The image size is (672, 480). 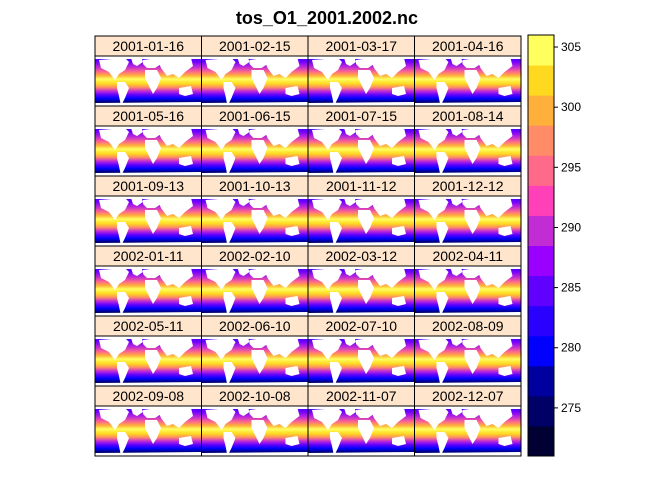 I want to click on colorbar-tick-label: 280, so click(x=571, y=348).